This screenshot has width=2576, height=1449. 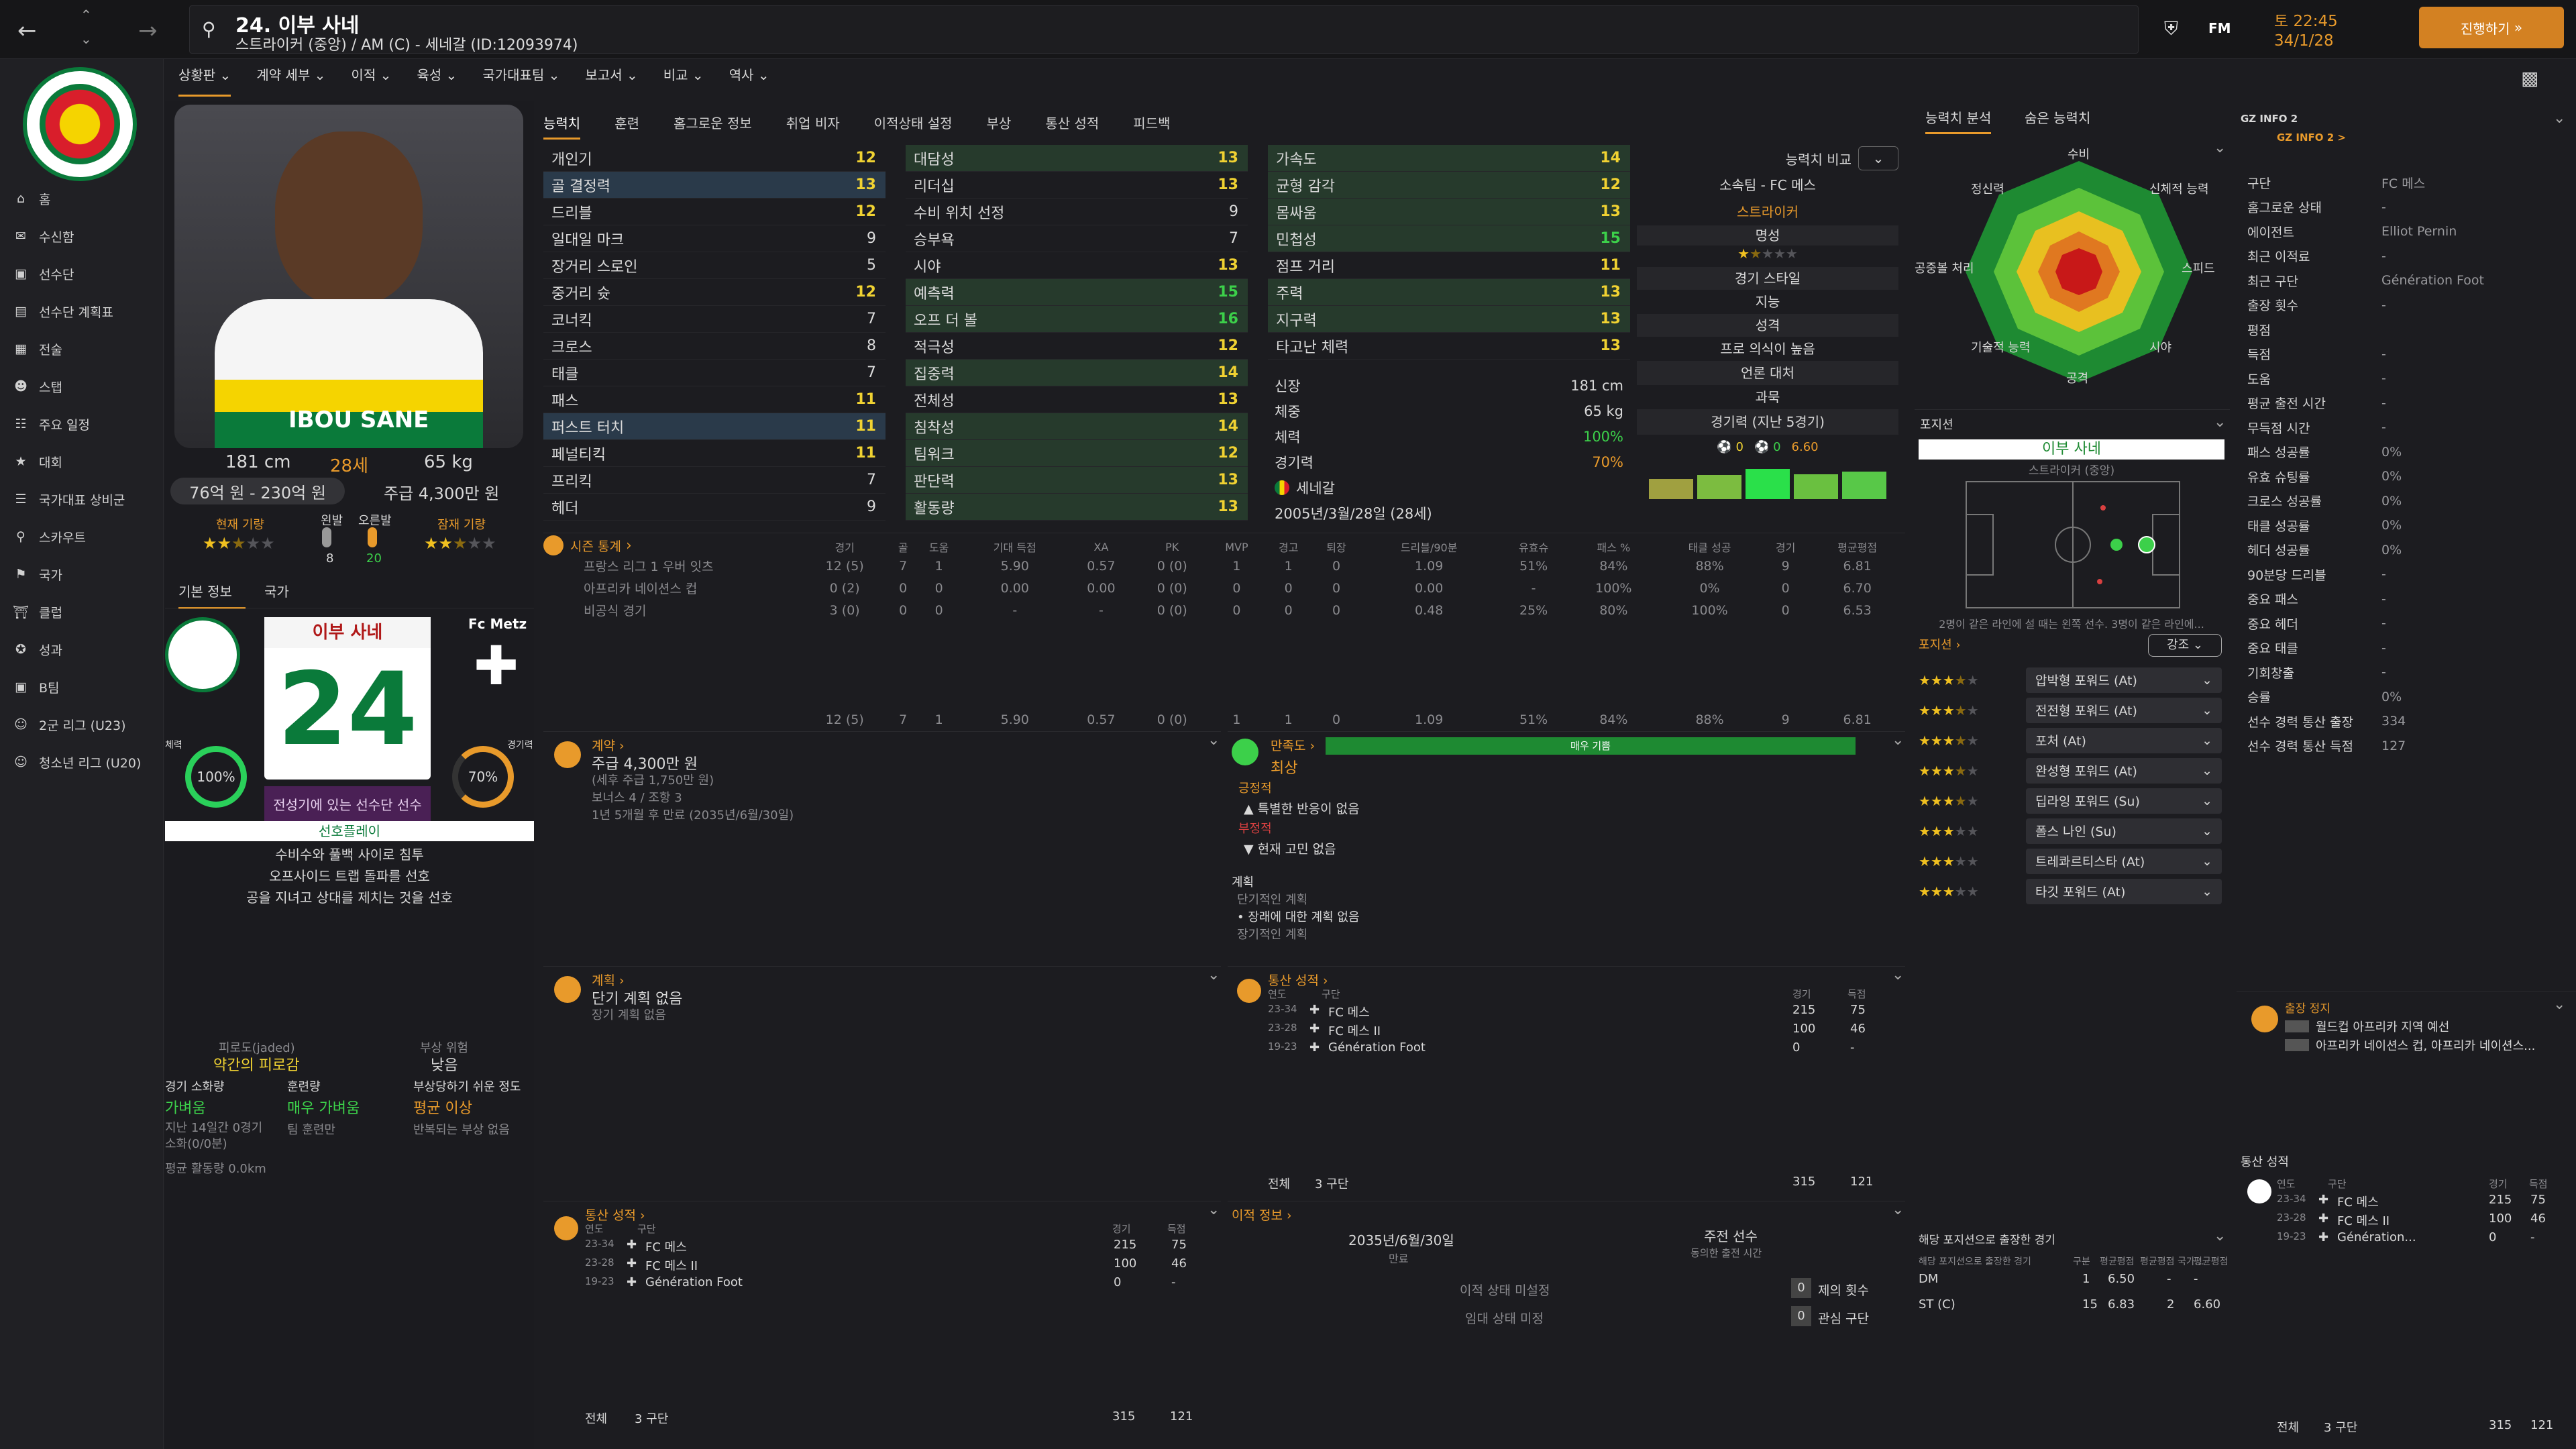 I want to click on history-down-icon: ⌄, so click(x=86, y=39).